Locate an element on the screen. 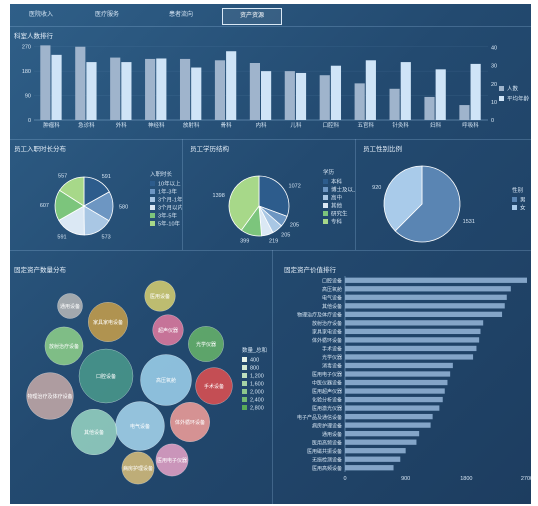  y2-tick-label: 30 is located at coordinates (494, 67).